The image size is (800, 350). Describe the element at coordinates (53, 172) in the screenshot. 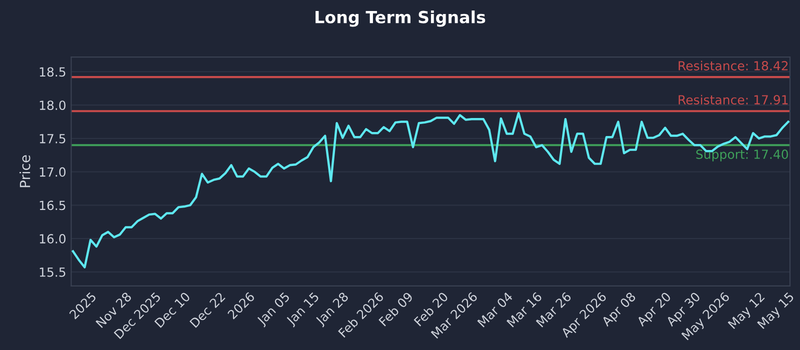

I see `y-tick-label: 17.0` at that location.